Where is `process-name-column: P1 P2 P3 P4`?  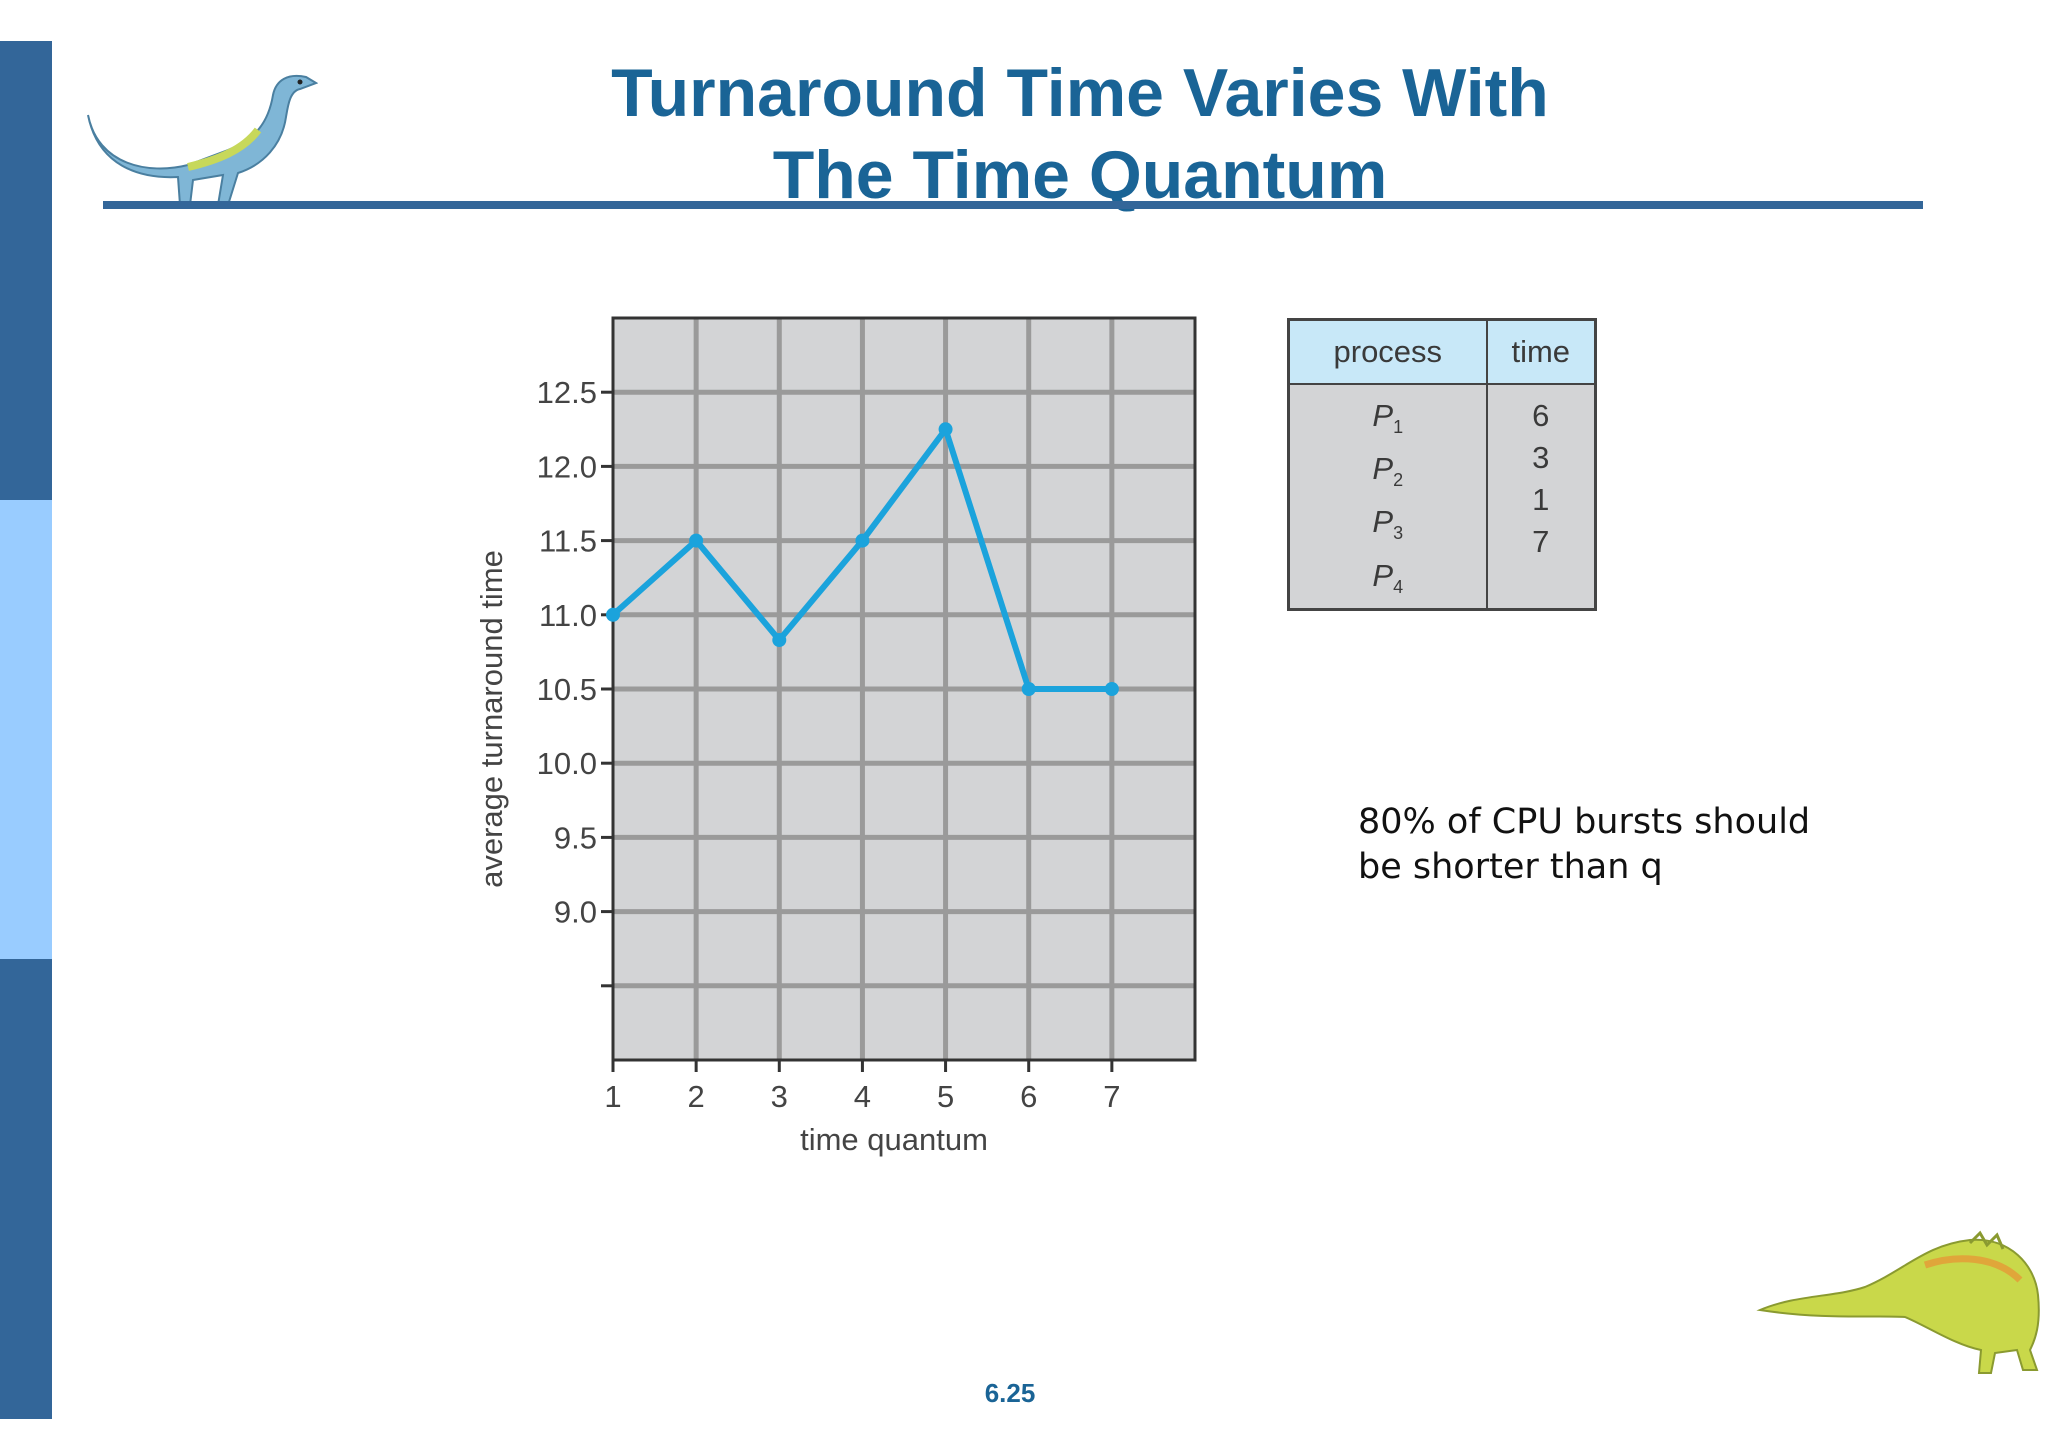
process-name-column: P1 P2 P3 P4 is located at coordinates (1387, 497).